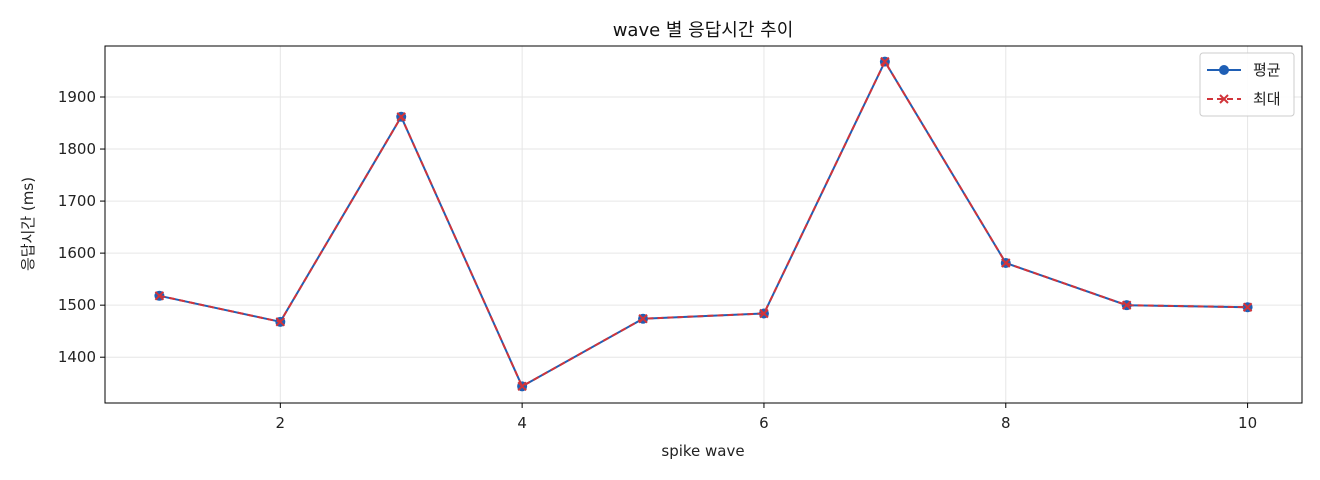  Describe the element at coordinates (703, 30) in the screenshot. I see `chart-title: wave 별 응답시간 추이` at that location.